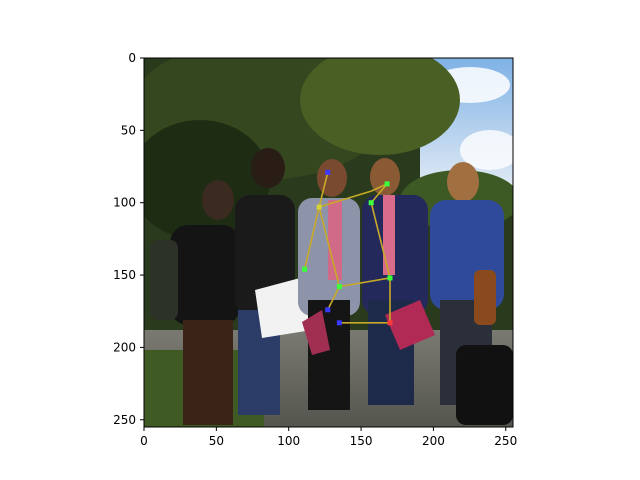 The image size is (640, 480). What do you see at coordinates (288, 441) in the screenshot?
I see `x-tick-label: 100` at bounding box center [288, 441].